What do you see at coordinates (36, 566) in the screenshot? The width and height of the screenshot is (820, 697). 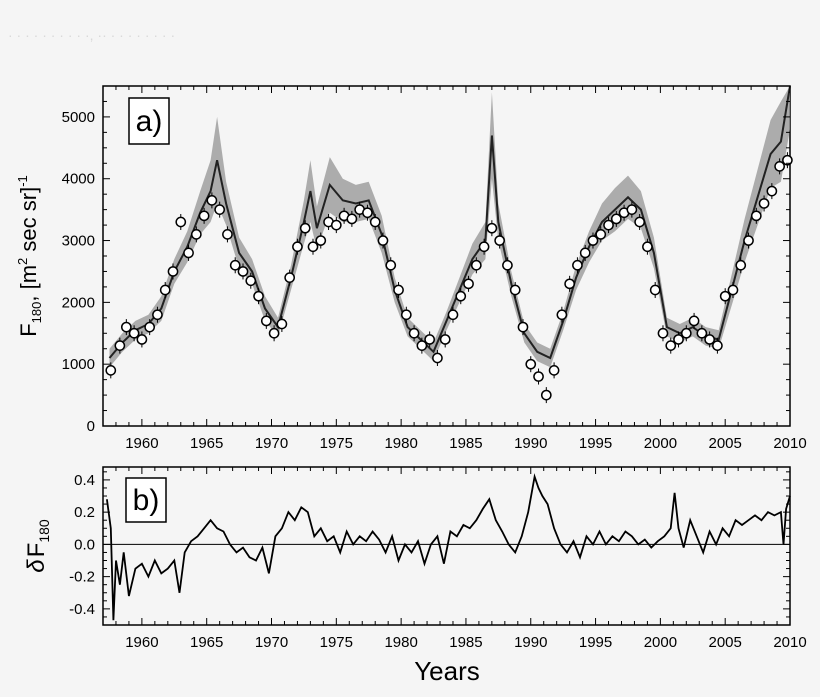 I see `y-title-delta: δ` at bounding box center [36, 566].